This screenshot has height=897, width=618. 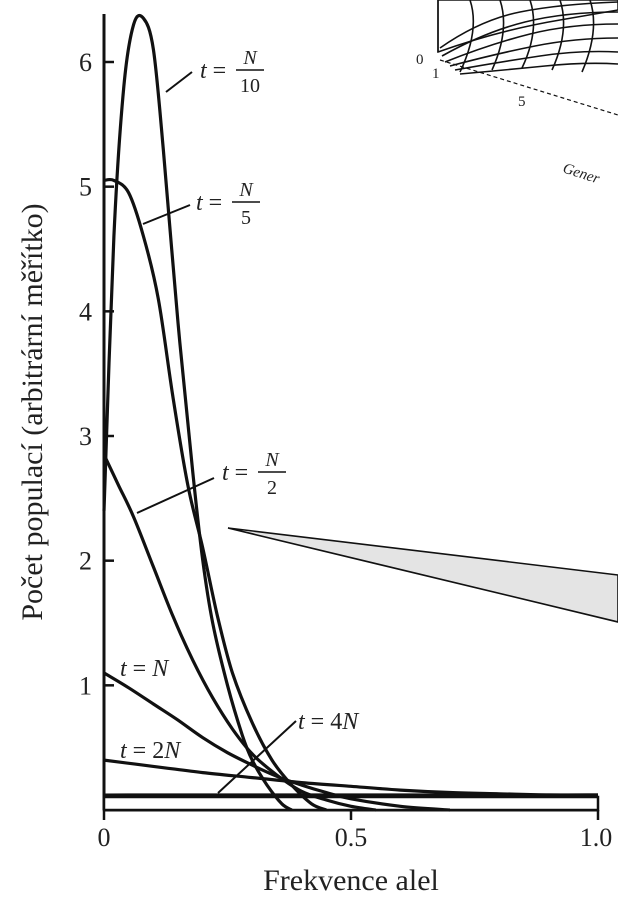 I want to click on curve-label-6: t = 4N, so click(x=288, y=751).